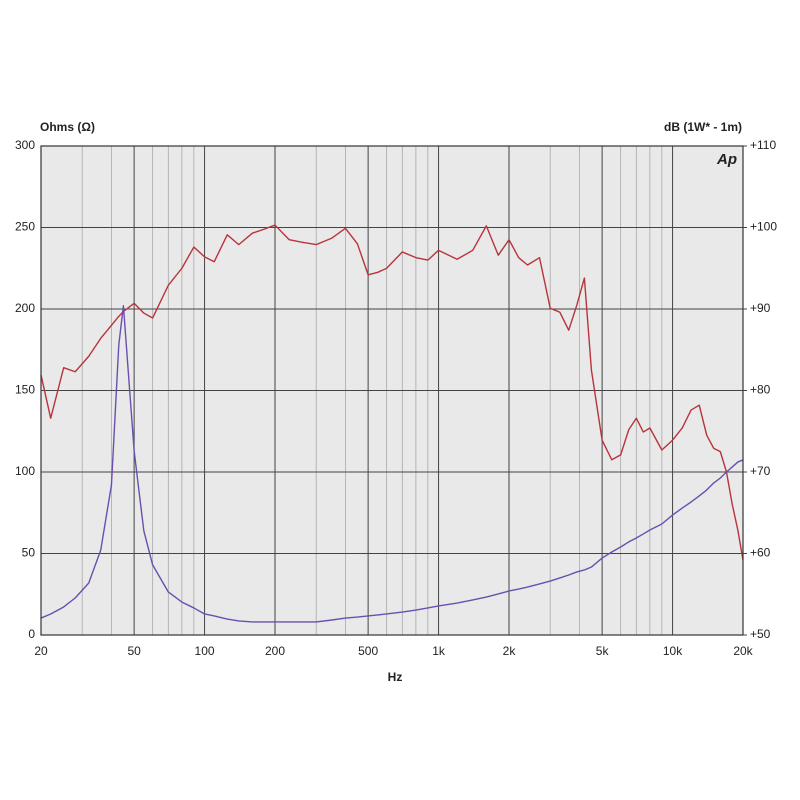  Describe the element at coordinates (763, 145) in the screenshot. I see `y2-tick-label: +110` at that location.